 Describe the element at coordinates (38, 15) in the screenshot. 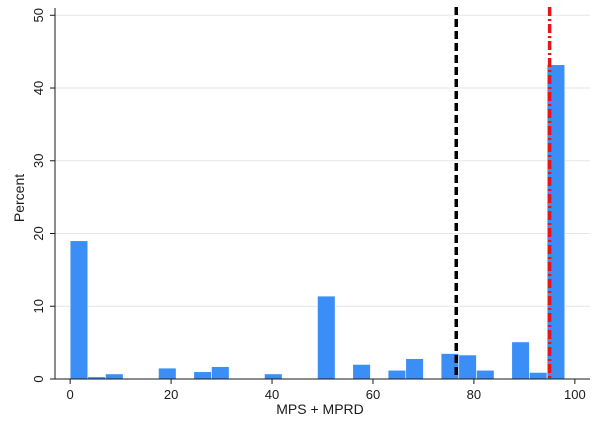

I see `y-tick-label: 50` at that location.